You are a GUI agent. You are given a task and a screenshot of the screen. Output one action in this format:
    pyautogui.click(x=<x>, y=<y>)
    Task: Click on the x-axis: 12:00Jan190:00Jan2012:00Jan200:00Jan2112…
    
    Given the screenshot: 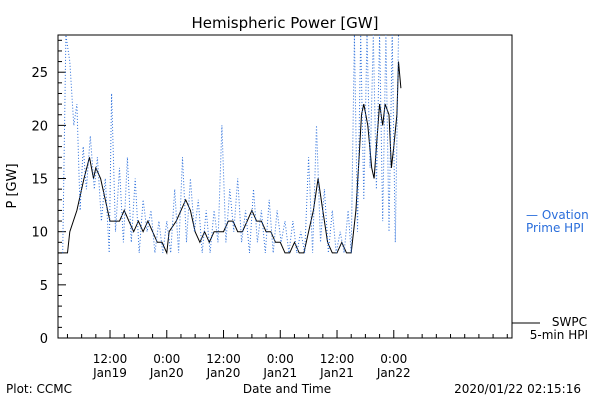 What is the action you would take?
    pyautogui.click(x=287, y=355)
    